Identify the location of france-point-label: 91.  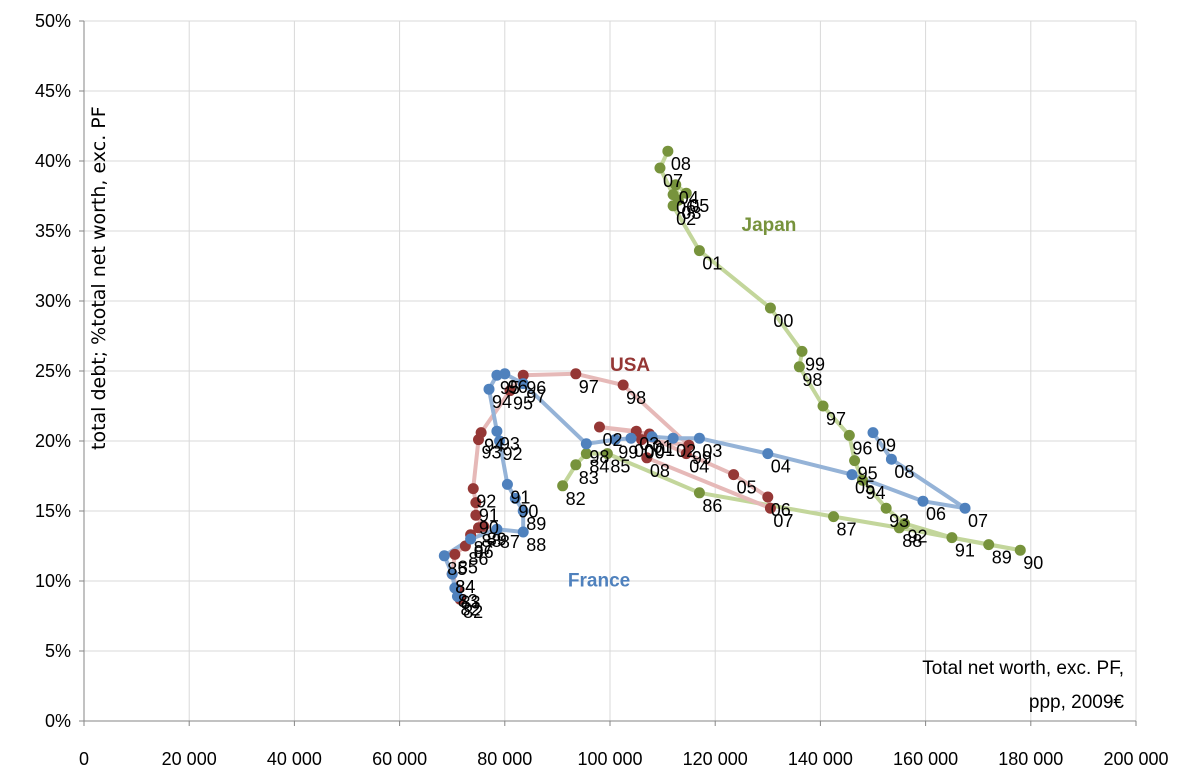
(520, 497).